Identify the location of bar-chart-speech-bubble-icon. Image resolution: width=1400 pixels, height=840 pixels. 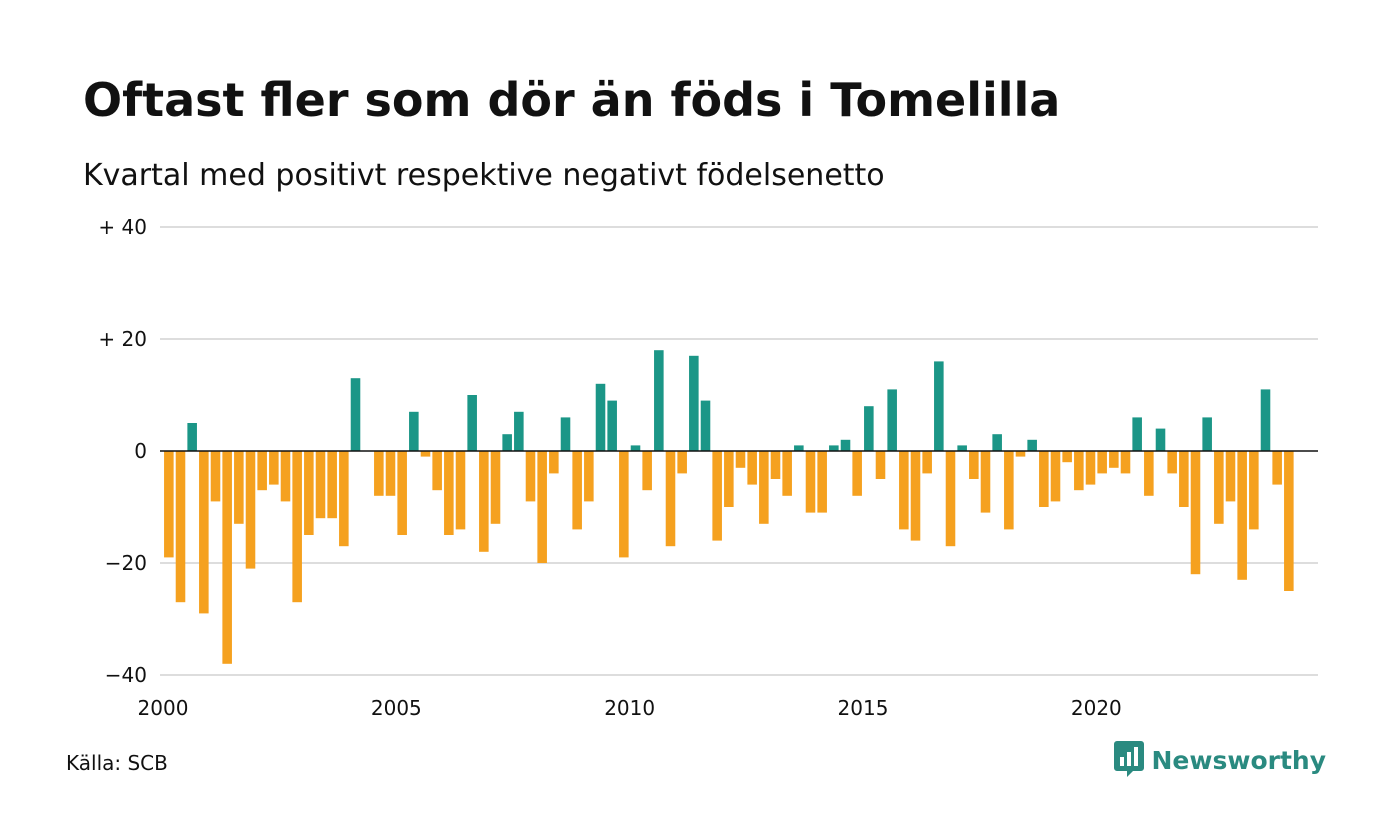
(1128, 761).